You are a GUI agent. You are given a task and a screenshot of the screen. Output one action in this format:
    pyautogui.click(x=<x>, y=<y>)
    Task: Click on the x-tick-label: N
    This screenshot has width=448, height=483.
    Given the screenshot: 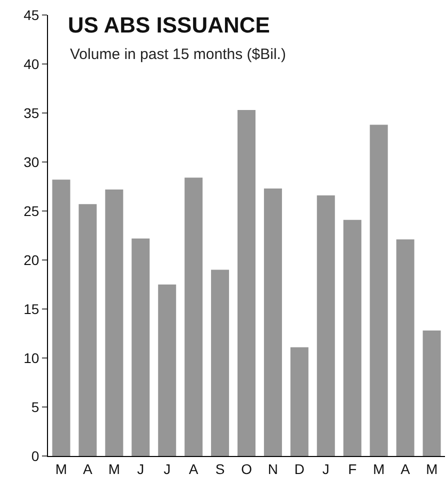 What is the action you would take?
    pyautogui.click(x=273, y=468)
    